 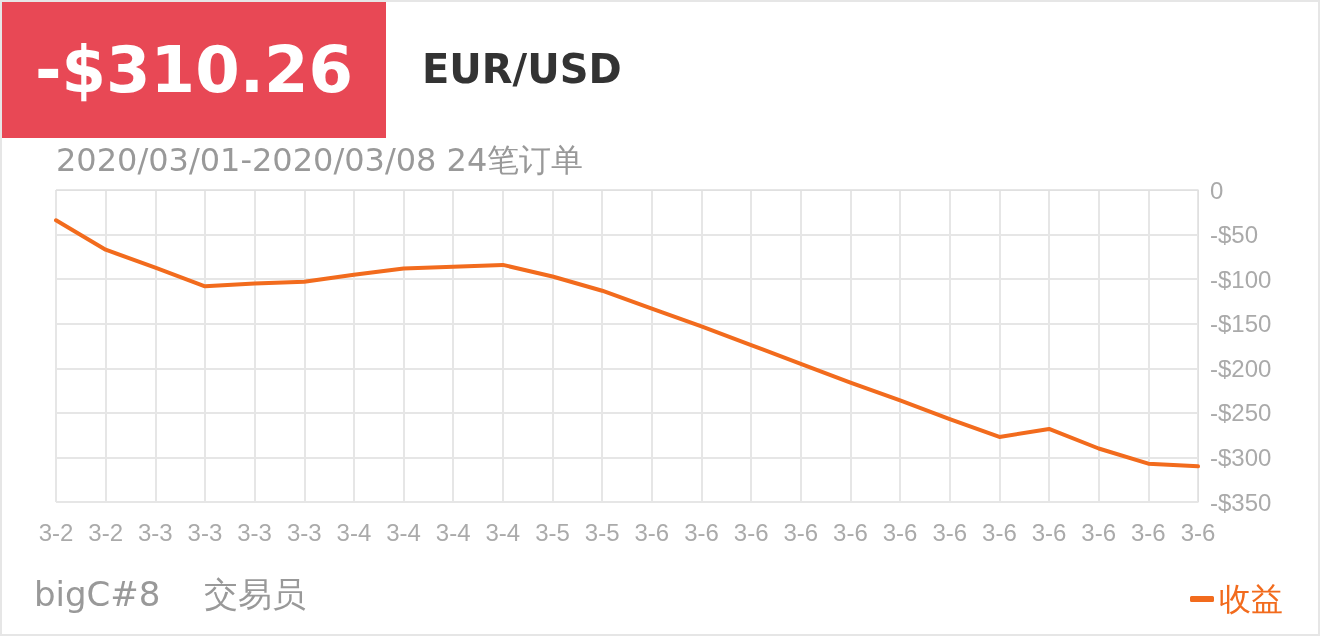 What do you see at coordinates (1241, 502) in the screenshot?
I see `y-tick-label: -$350` at bounding box center [1241, 502].